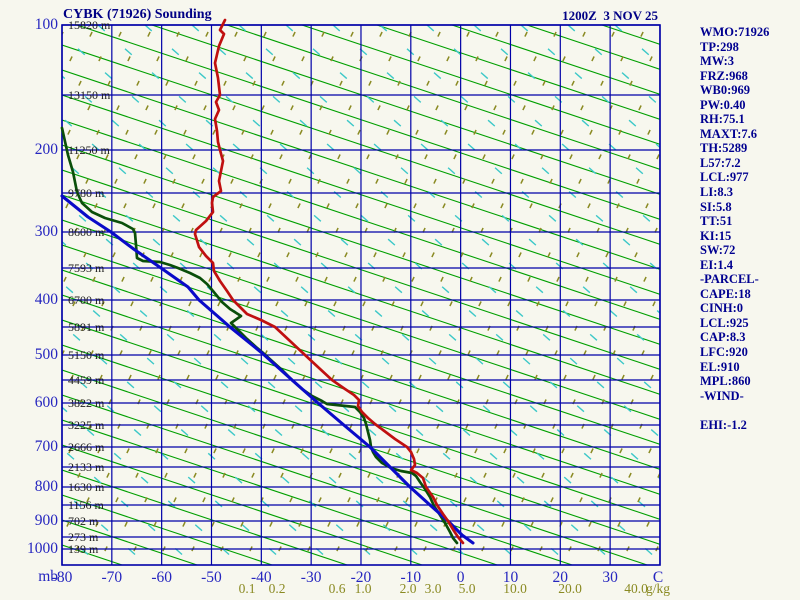  What do you see at coordinates (337, 588) in the screenshot?
I see `mixing-ratio-tick-label: 0.6` at bounding box center [337, 588].